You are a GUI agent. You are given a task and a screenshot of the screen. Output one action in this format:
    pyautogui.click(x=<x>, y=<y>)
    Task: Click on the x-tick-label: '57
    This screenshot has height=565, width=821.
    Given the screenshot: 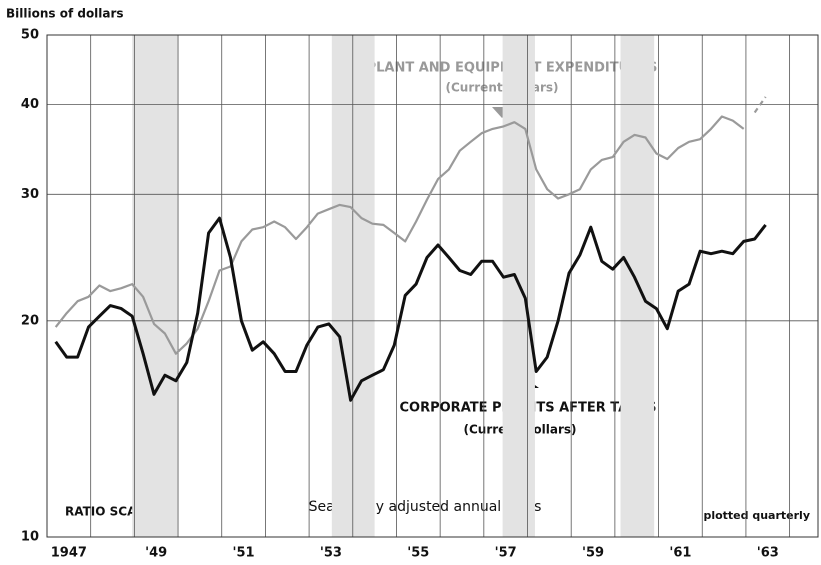 What is the action you would take?
    pyautogui.click(x=506, y=553)
    